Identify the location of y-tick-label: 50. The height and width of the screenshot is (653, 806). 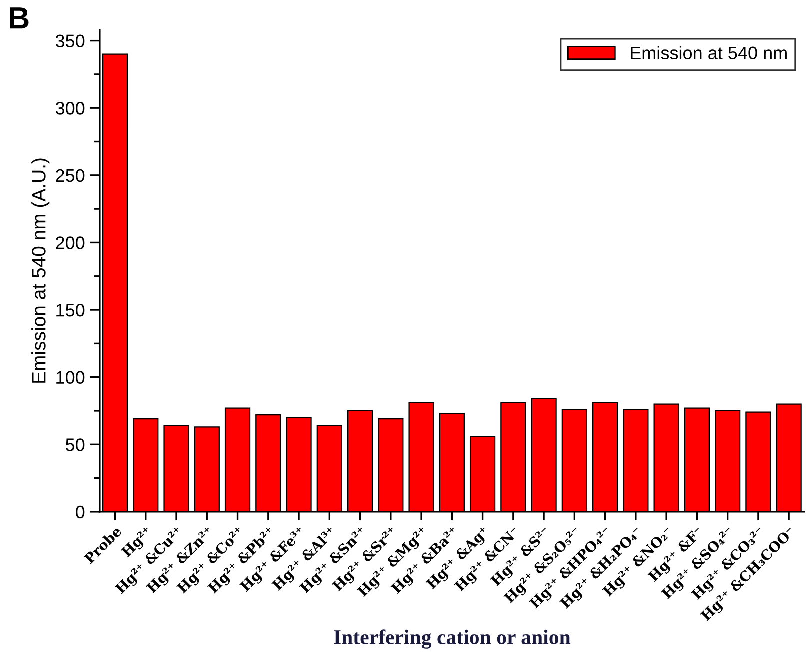
(75, 445).